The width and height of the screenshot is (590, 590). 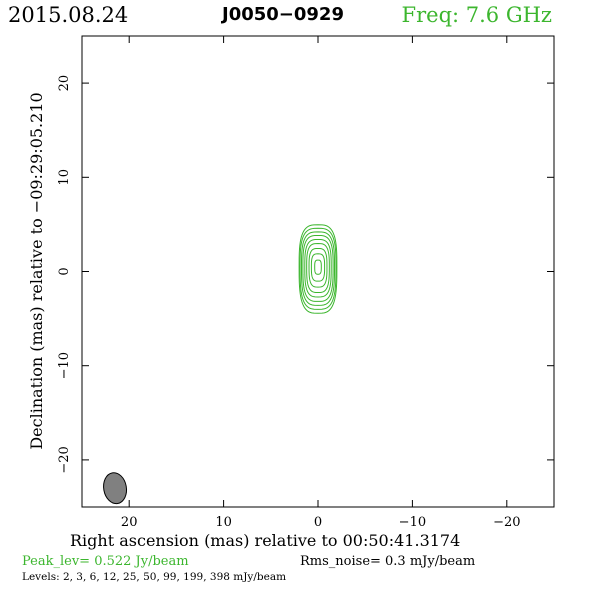 I want to click on x-tick-label: 20, so click(x=129, y=522).